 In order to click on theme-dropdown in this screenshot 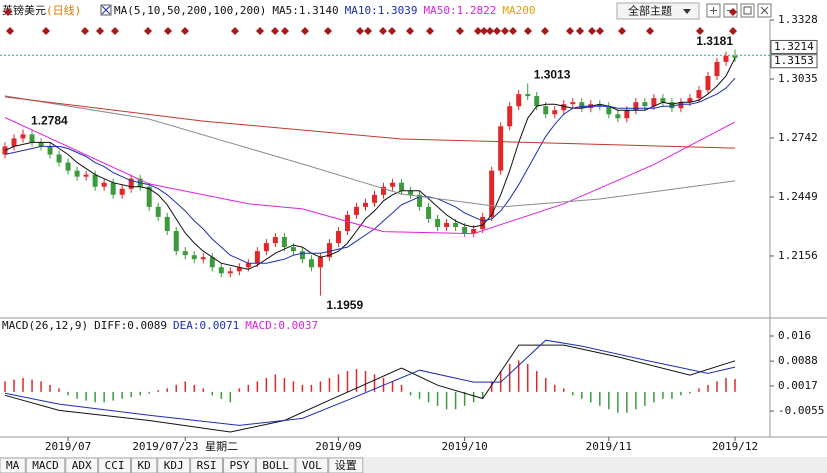, I will do `click(658, 11)`.